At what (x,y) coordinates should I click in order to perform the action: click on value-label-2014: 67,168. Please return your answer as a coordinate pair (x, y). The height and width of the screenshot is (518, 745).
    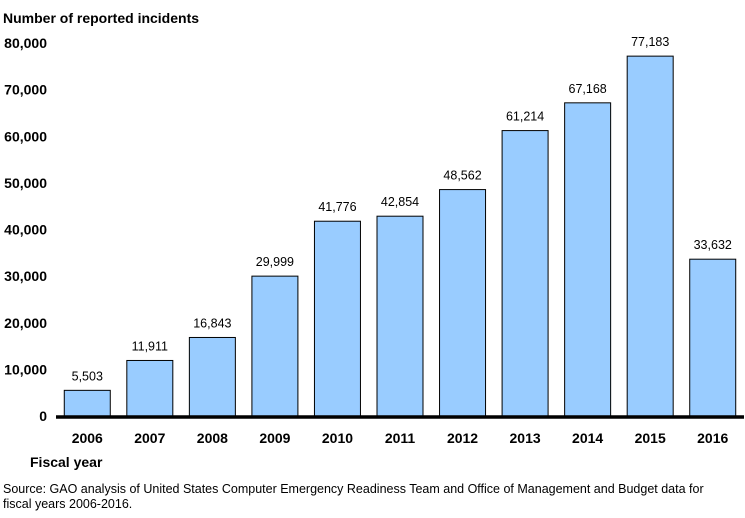
    Looking at the image, I should click on (588, 89).